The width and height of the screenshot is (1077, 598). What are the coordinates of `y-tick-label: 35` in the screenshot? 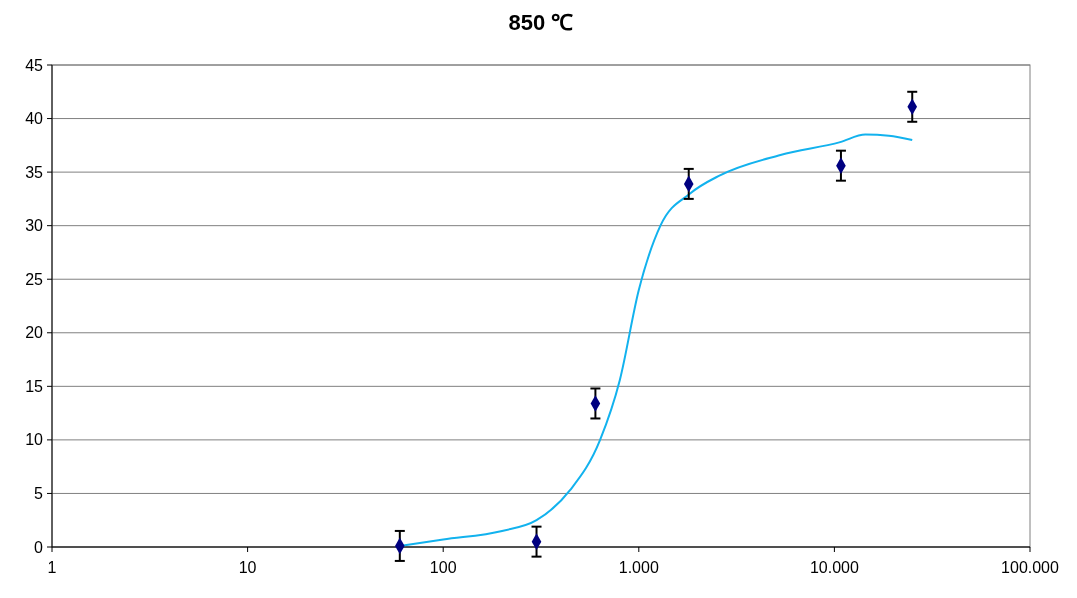 It's located at (34, 172).